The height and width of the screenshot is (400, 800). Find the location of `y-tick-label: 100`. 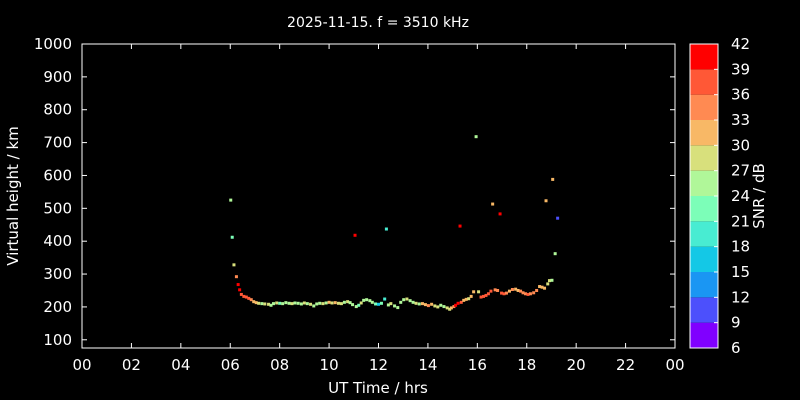

y-tick-label: 100 is located at coordinates (57, 340).